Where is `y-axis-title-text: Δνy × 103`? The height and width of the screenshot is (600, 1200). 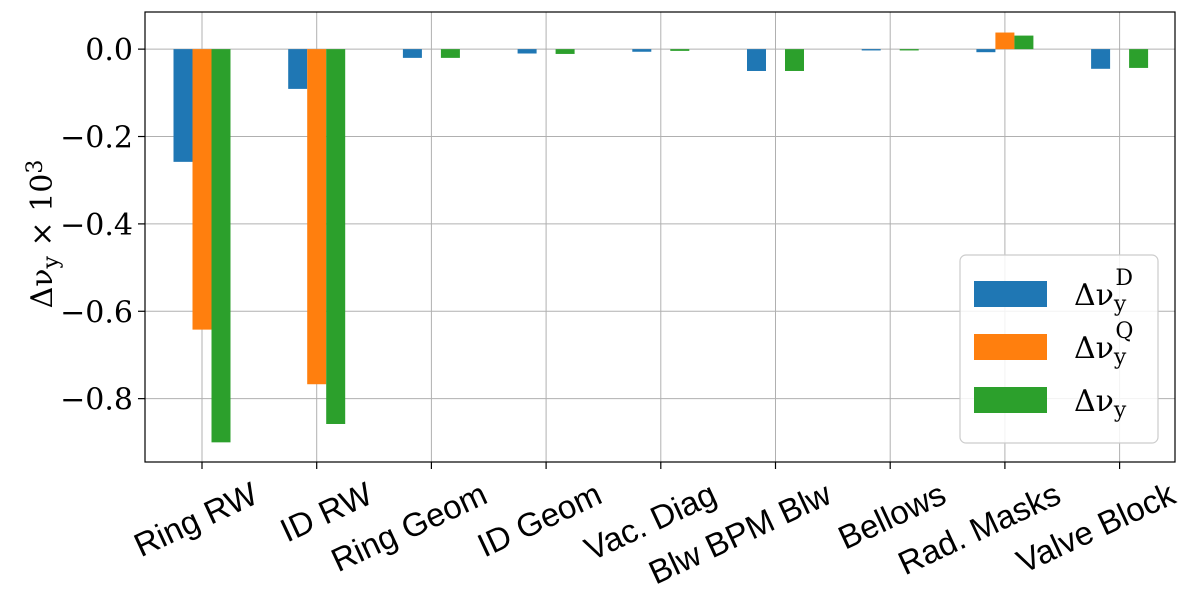
y-axis-title-text: Δνy × 103 is located at coordinates (43, 234).